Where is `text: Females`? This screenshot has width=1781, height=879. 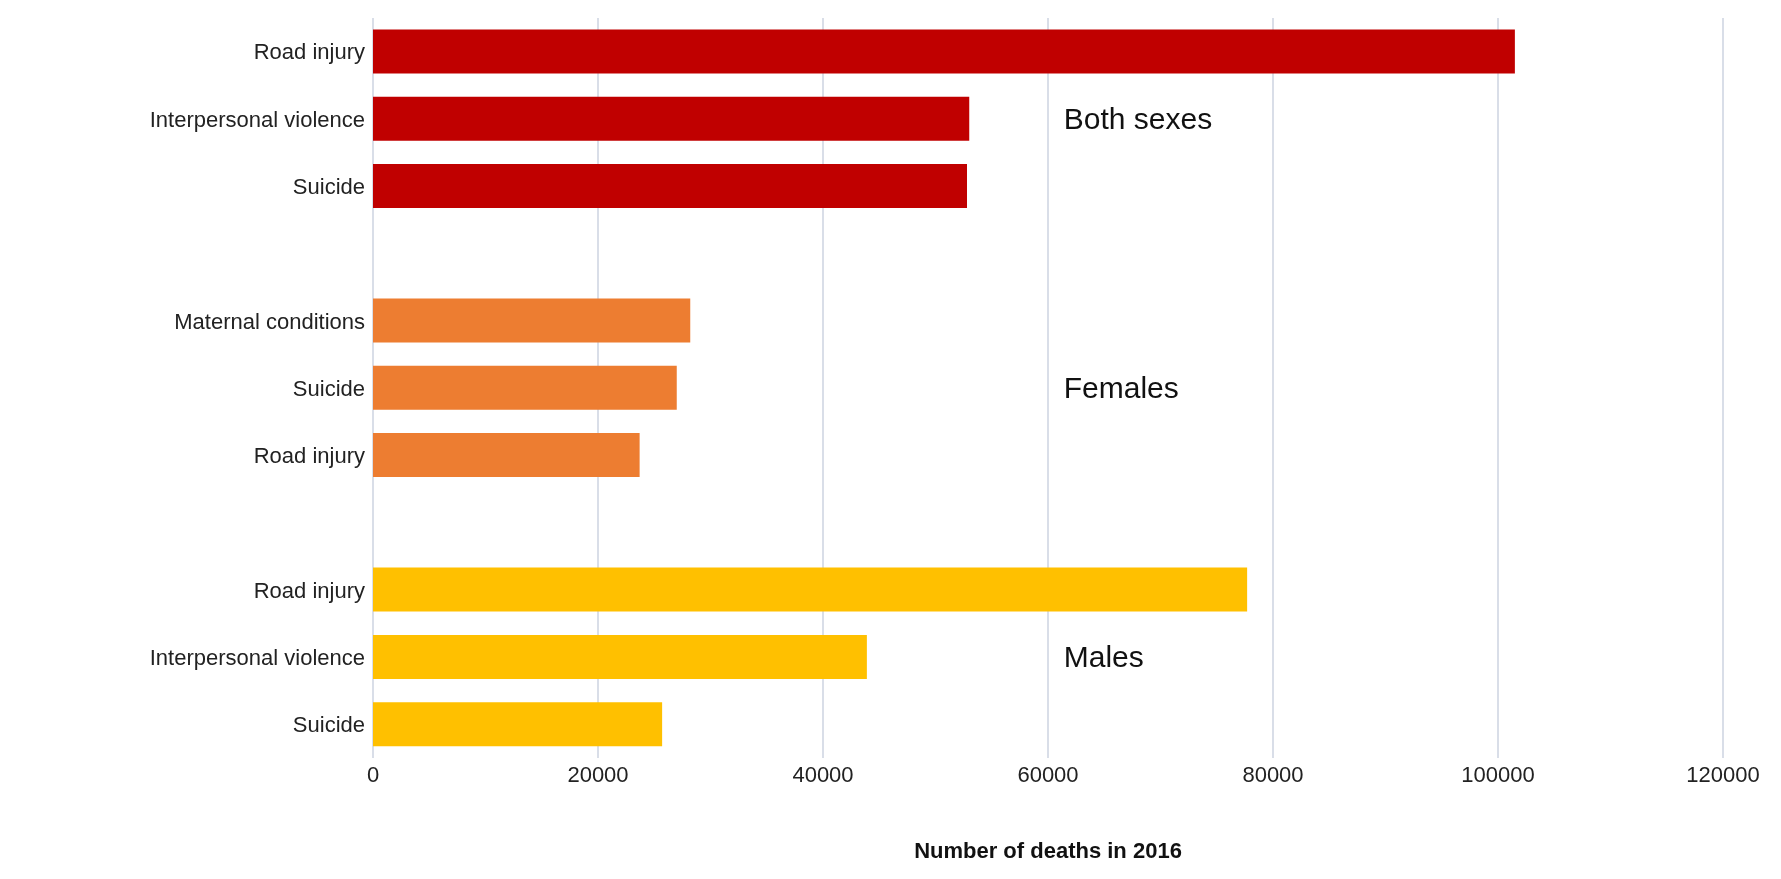 text: Females is located at coordinates (1121, 388).